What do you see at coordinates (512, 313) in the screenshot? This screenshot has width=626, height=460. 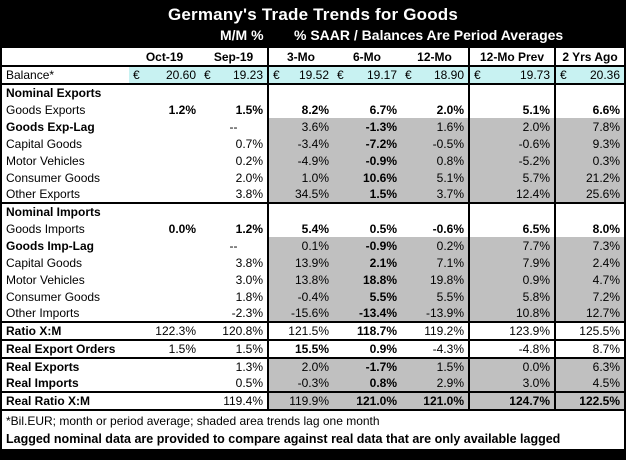 I see `table-cell: 10.8%` at bounding box center [512, 313].